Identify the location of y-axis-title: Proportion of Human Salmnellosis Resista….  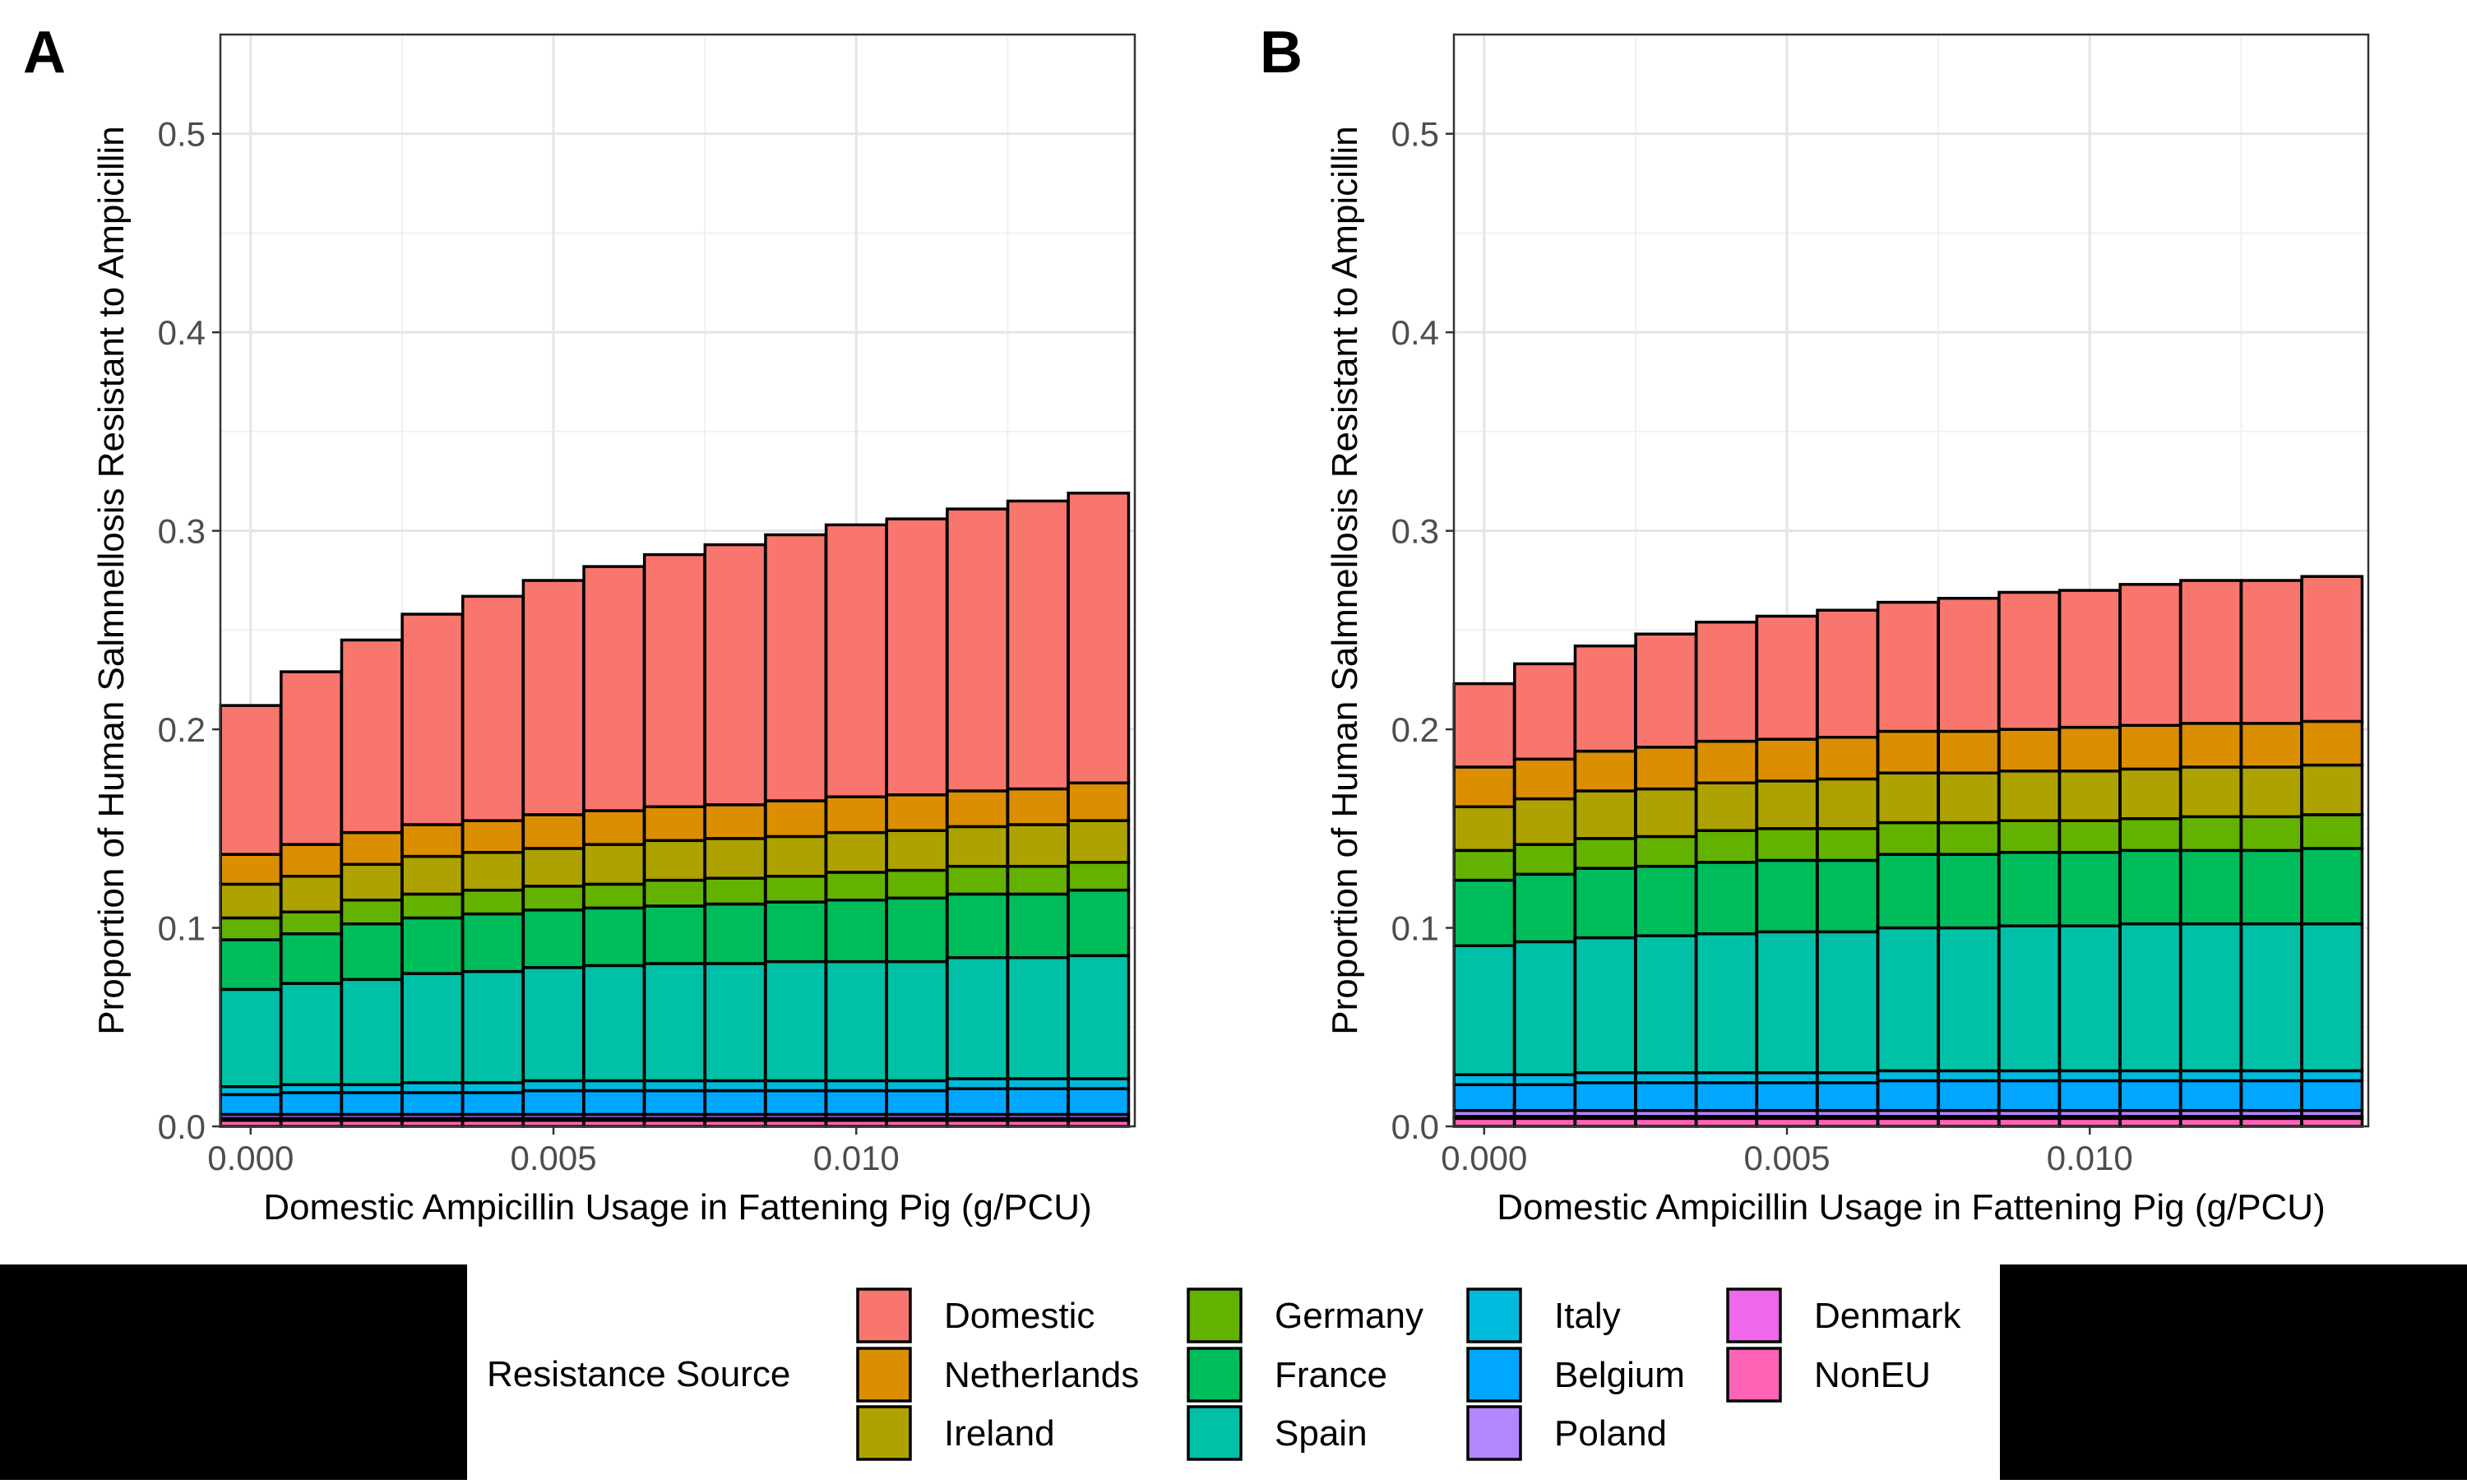
(1345, 580).